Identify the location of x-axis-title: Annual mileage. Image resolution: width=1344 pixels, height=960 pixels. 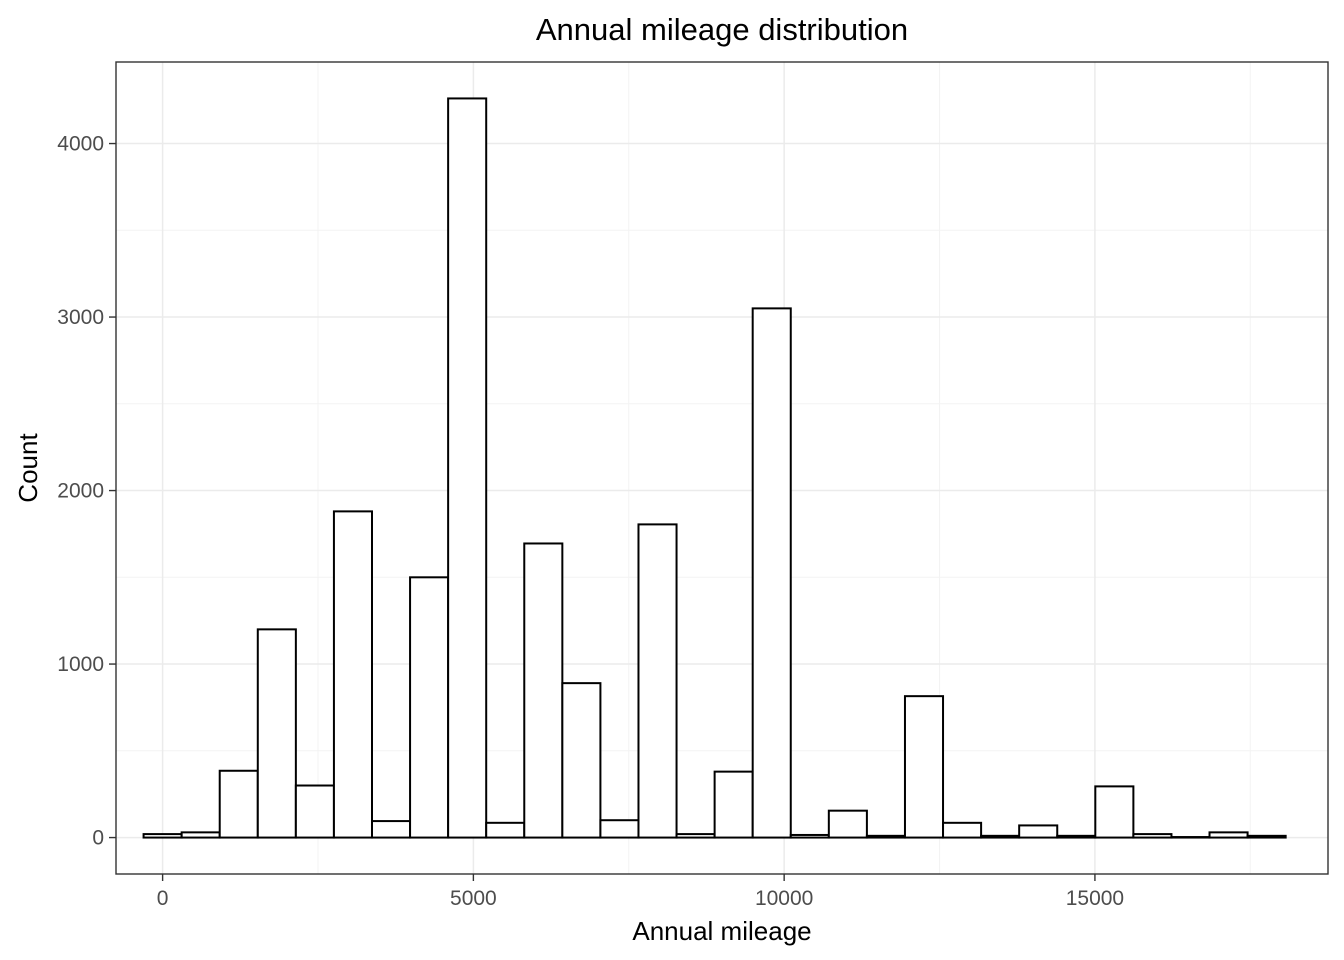
(721, 931).